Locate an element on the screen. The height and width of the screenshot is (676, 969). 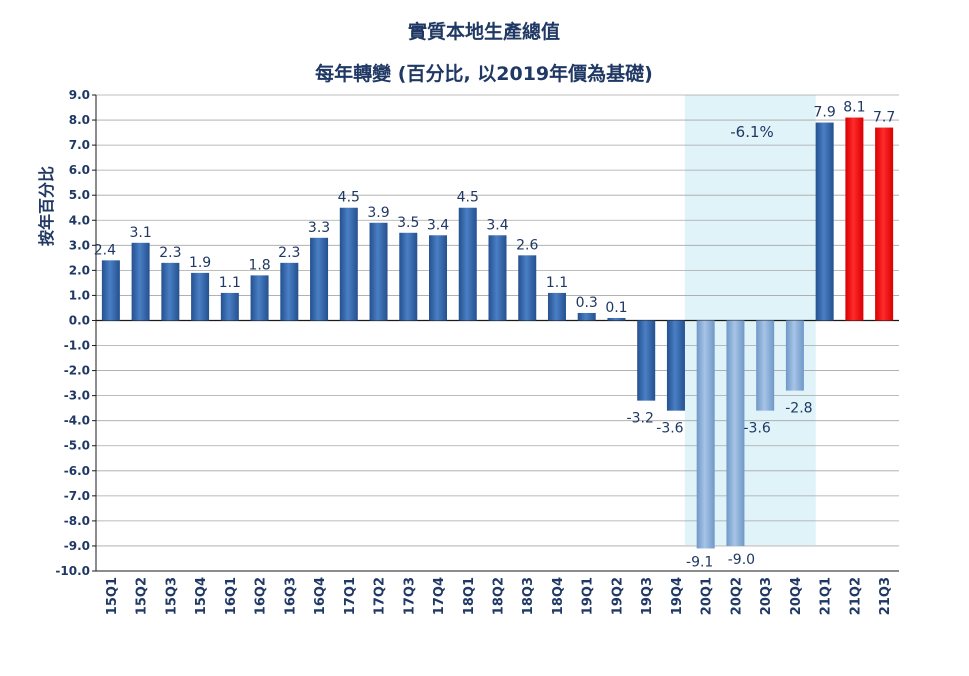
y-tick-label: 3.0 is located at coordinates (79, 245).